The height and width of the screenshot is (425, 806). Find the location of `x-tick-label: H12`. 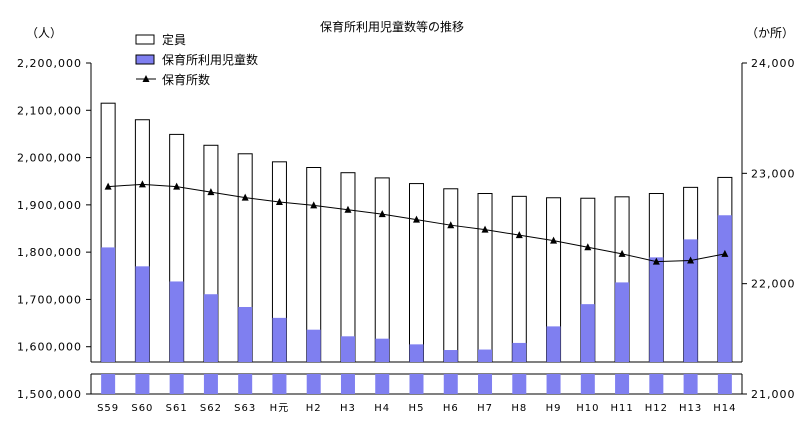

x-tick-label: H12 is located at coordinates (656, 408).